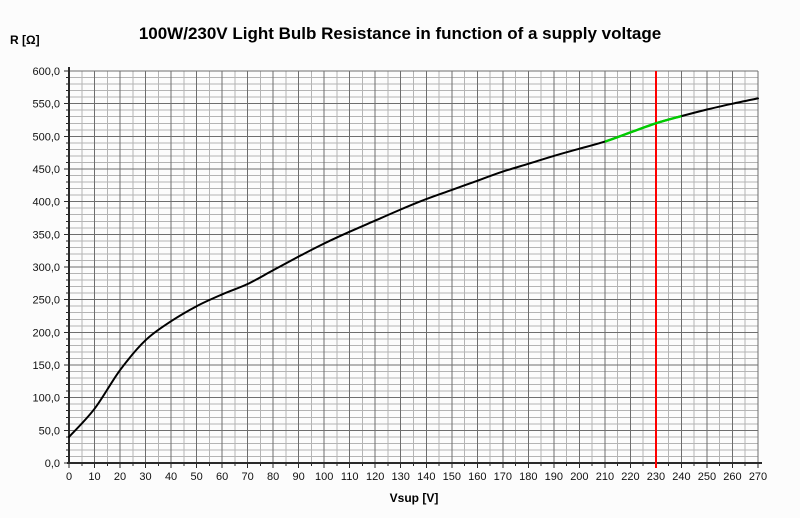 This screenshot has height=518, width=800. Describe the element at coordinates (452, 477) in the screenshot. I see `x-tick-label: 150` at that location.